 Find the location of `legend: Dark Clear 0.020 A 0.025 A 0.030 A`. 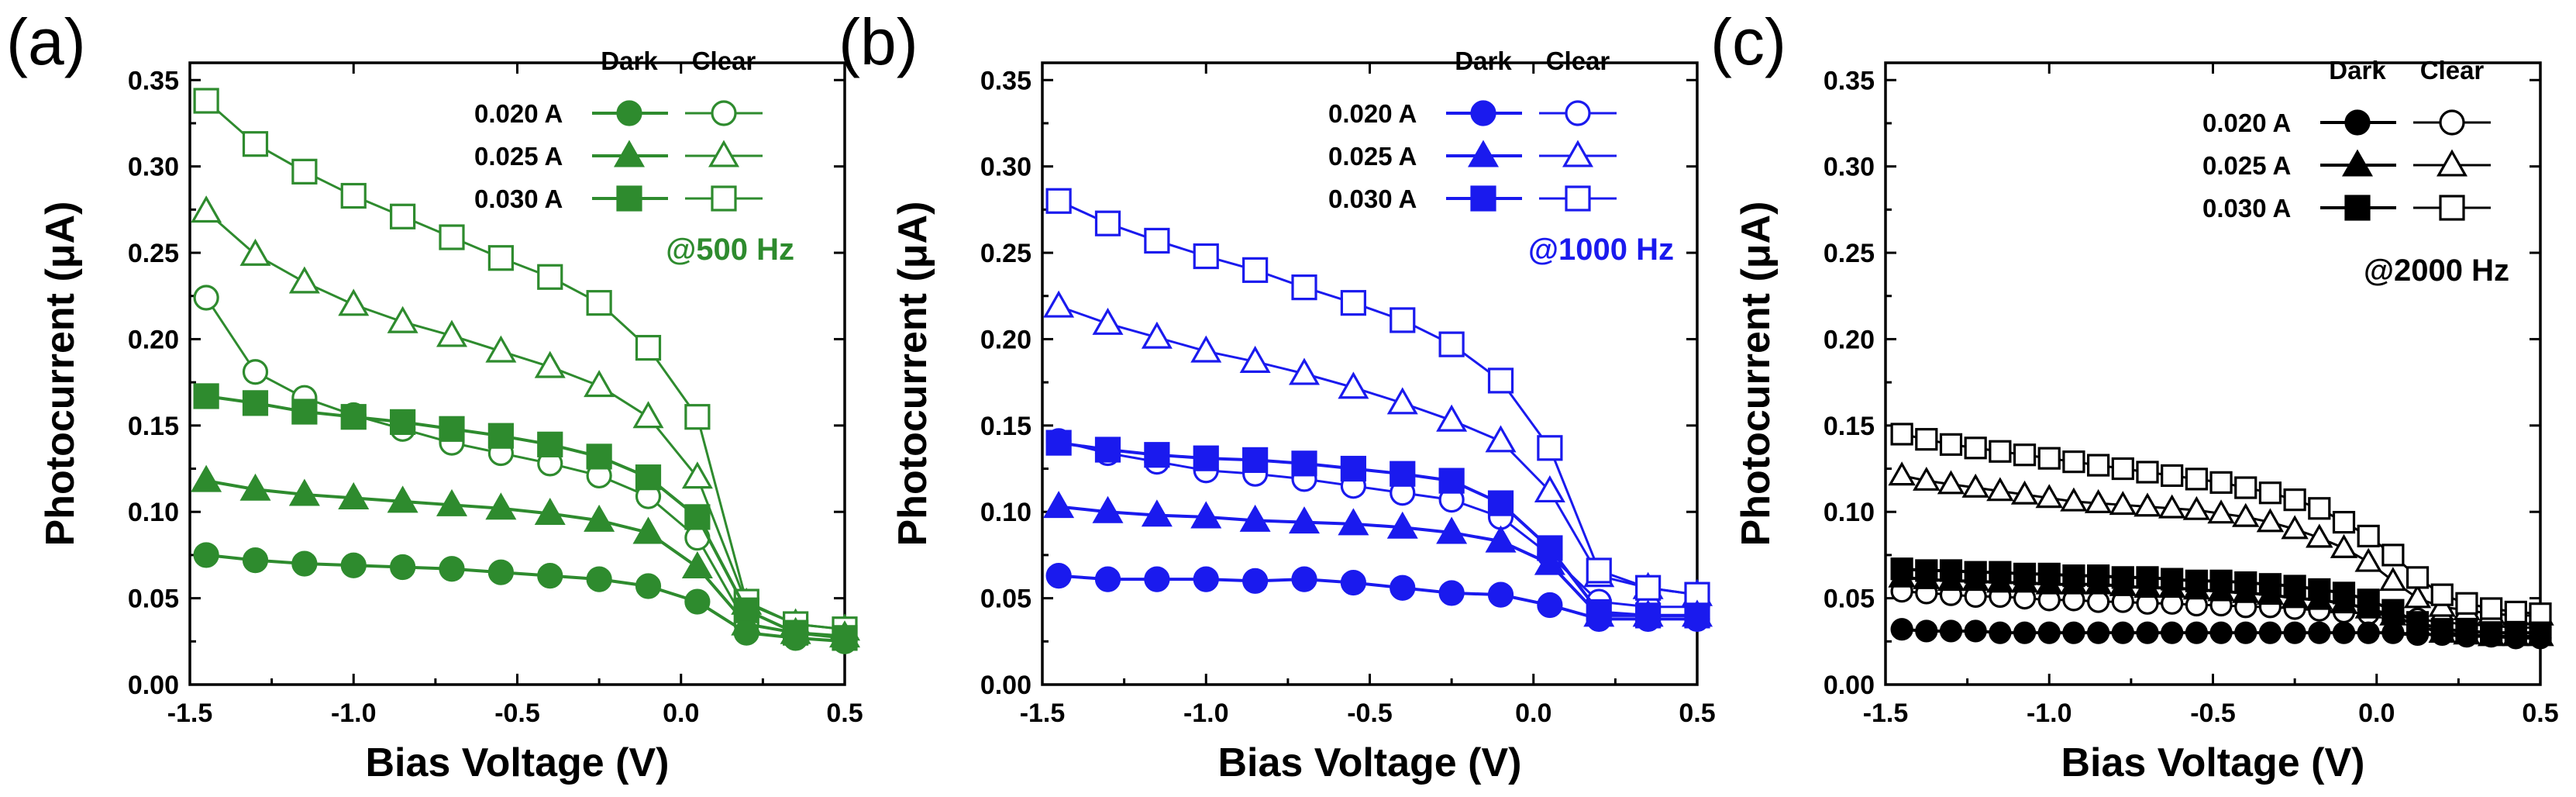

legend: Dark Clear 0.020 A 0.025 A 0.030 A is located at coordinates (618, 130).